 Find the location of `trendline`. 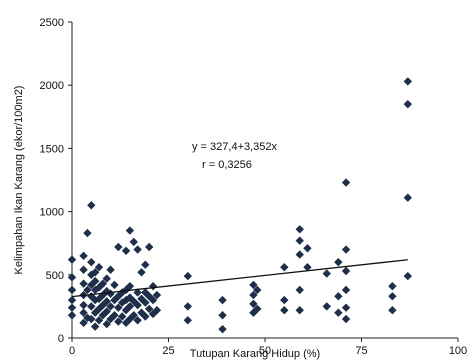

trendline is located at coordinates (239, 278).